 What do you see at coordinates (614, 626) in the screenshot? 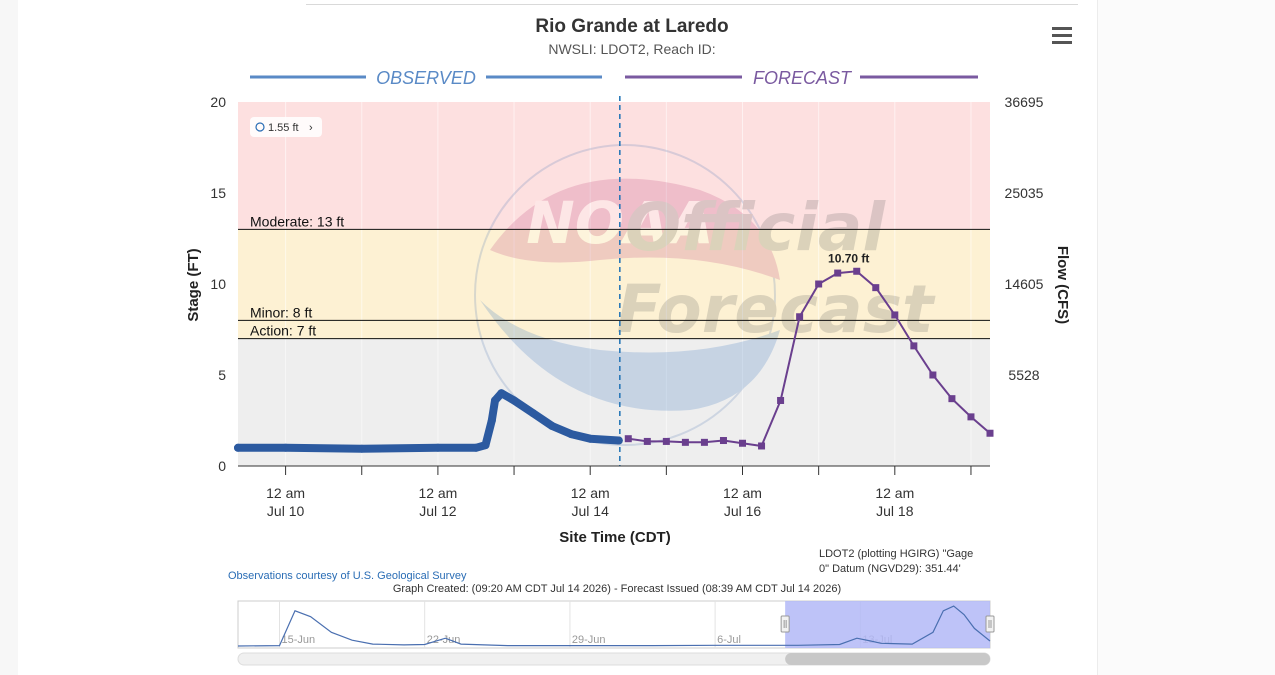
I see `navigator-series-line` at bounding box center [614, 626].